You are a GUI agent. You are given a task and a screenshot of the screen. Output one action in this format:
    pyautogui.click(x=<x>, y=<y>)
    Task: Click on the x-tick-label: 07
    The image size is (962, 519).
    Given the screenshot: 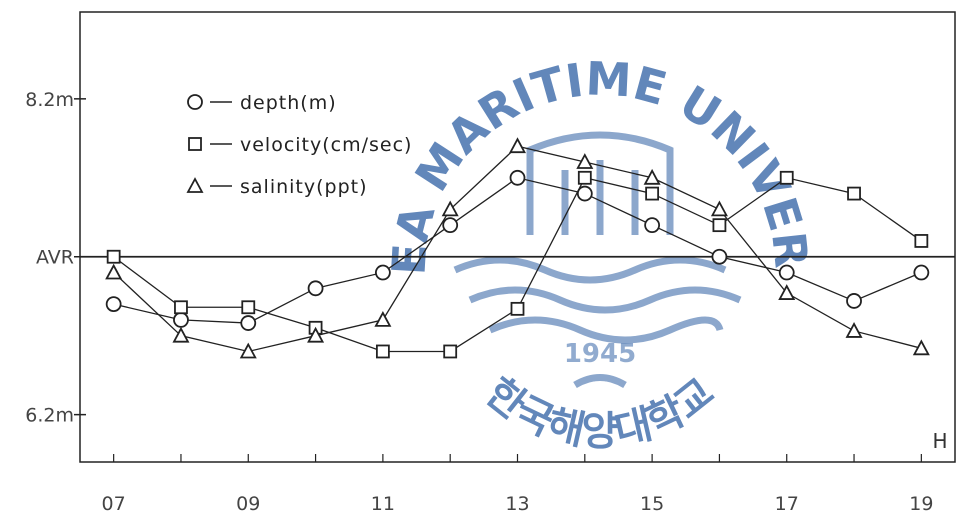 What is the action you would take?
    pyautogui.click(x=114, y=504)
    